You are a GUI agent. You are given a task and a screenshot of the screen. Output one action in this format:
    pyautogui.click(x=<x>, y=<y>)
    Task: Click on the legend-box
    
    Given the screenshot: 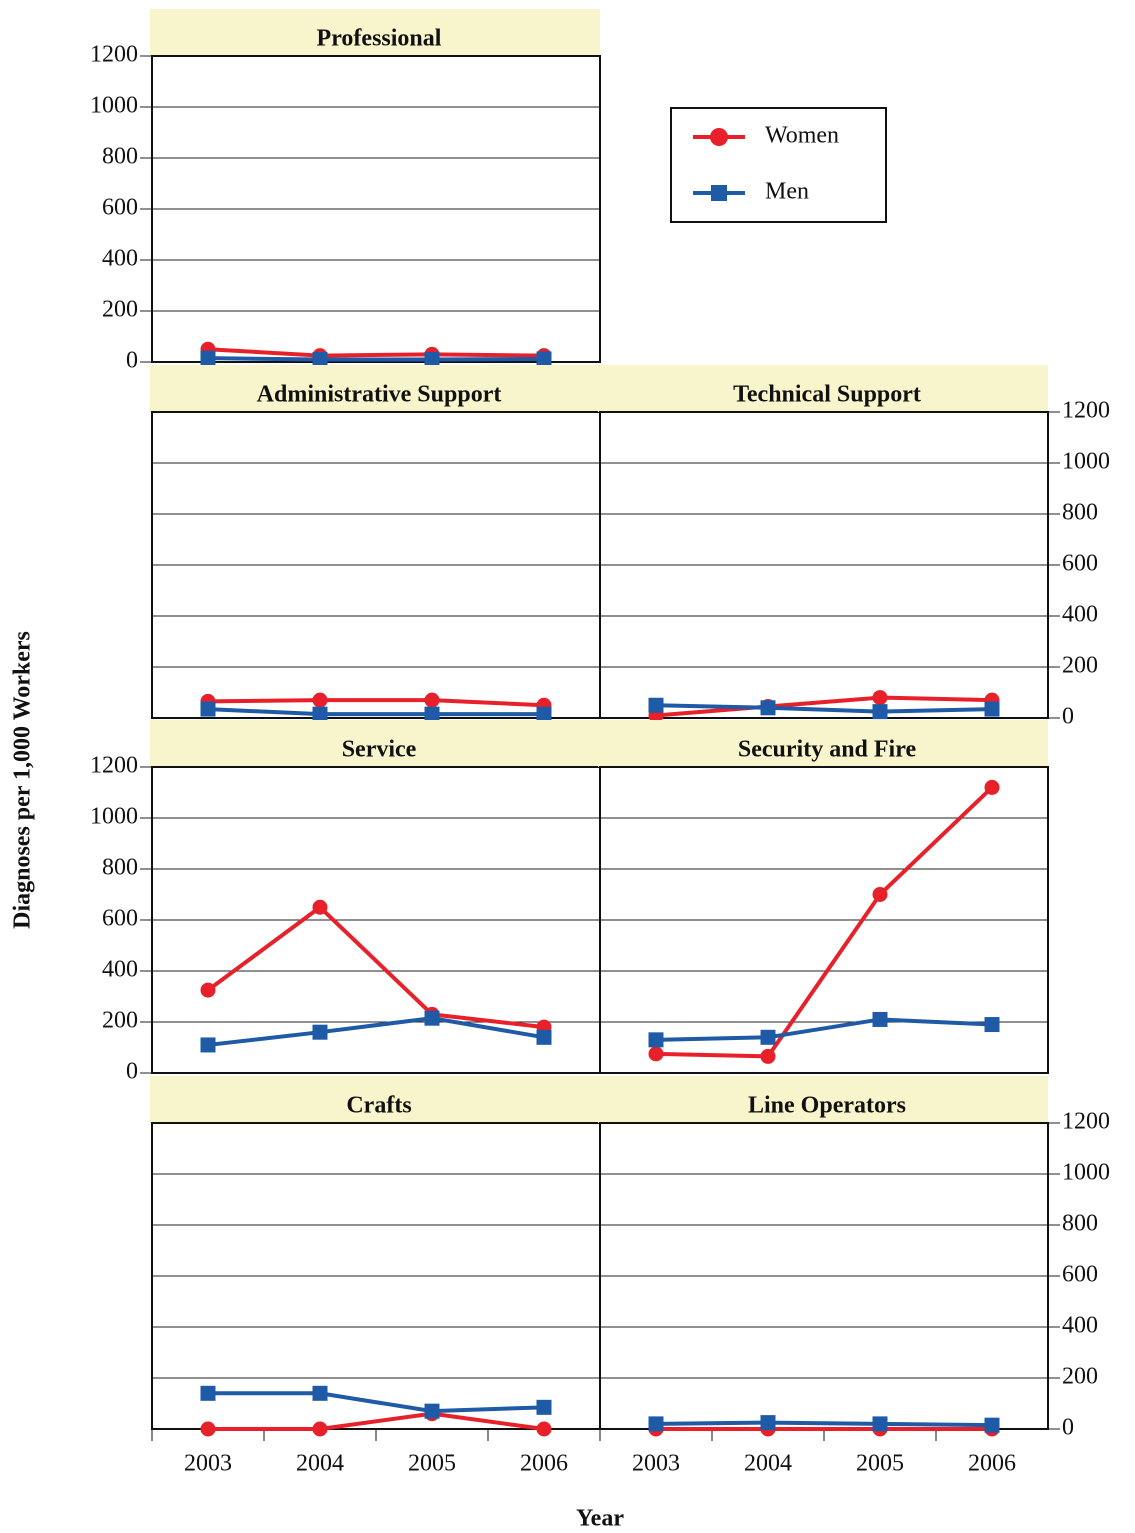 What is the action you would take?
    pyautogui.click(x=778, y=165)
    